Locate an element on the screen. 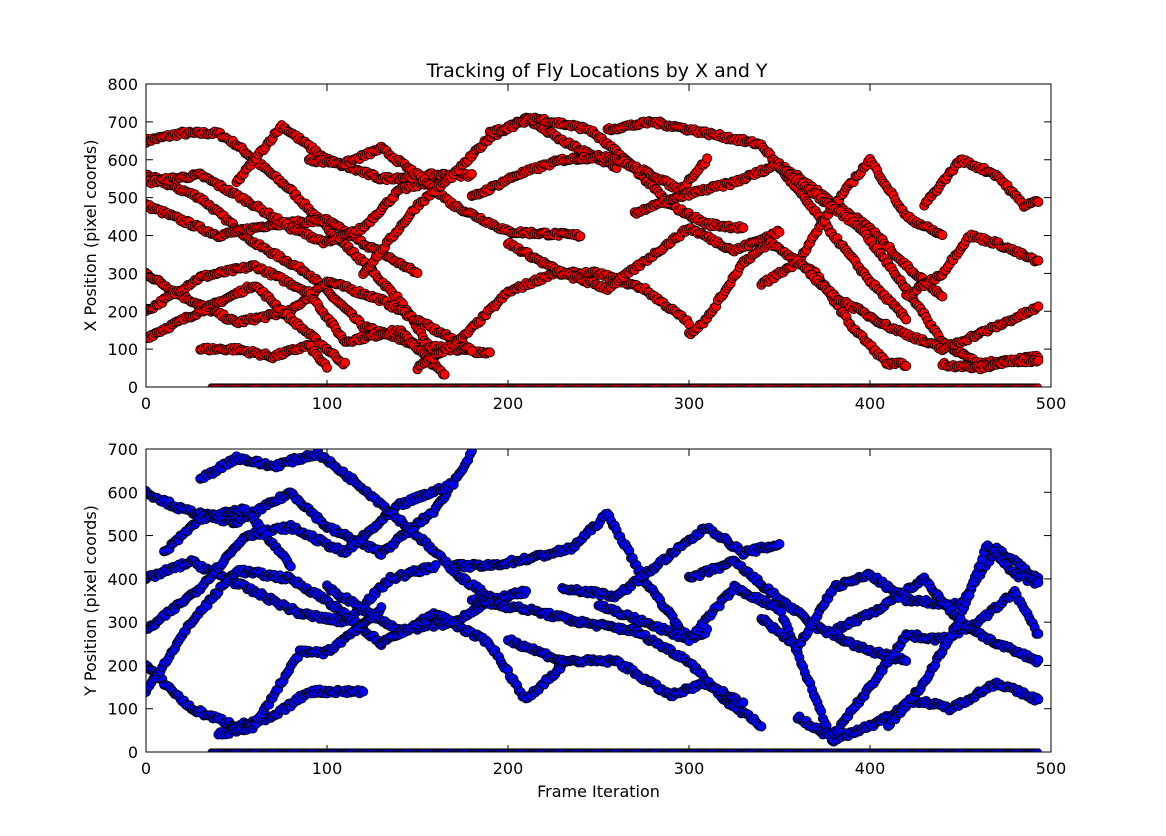 The width and height of the screenshot is (1166, 836). y-tick-label: 300 is located at coordinates (122, 273).